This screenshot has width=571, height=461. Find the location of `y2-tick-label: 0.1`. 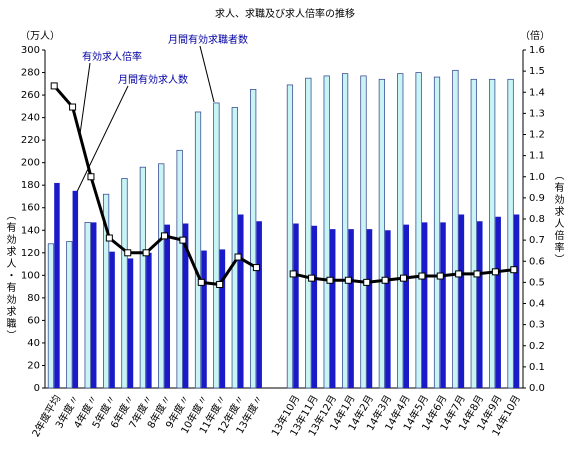

y2-tick-label: 0.1 is located at coordinates (537, 367).